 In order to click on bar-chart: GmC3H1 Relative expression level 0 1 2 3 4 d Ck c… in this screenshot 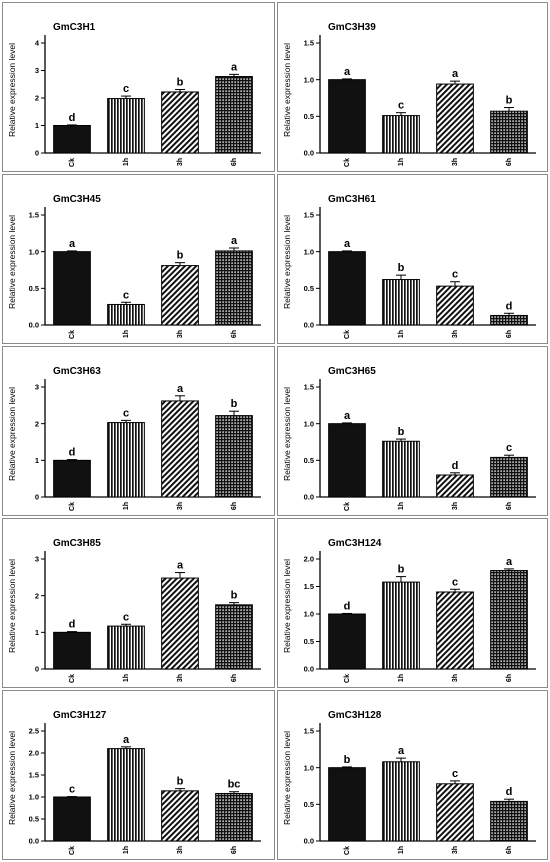, I will do `click(134, 94)`.